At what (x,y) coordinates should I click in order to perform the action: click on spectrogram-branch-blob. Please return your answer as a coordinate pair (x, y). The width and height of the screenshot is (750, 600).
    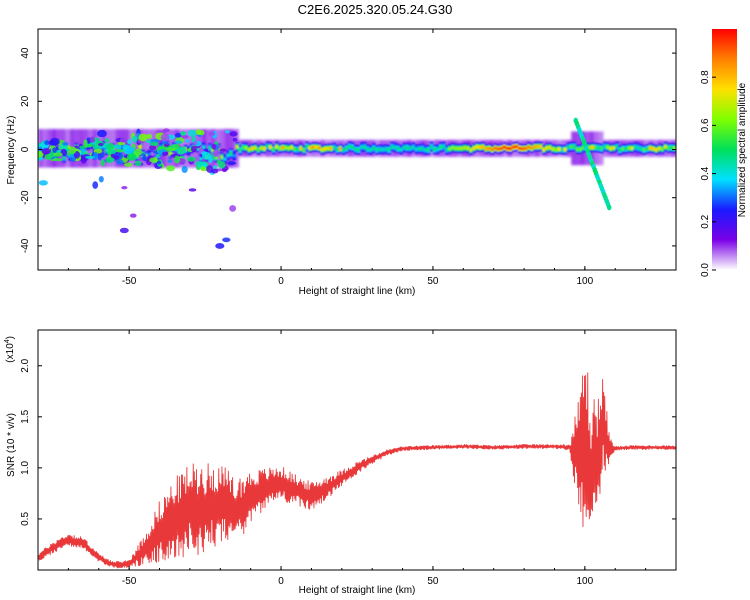
    Looking at the image, I should click on (609, 207).